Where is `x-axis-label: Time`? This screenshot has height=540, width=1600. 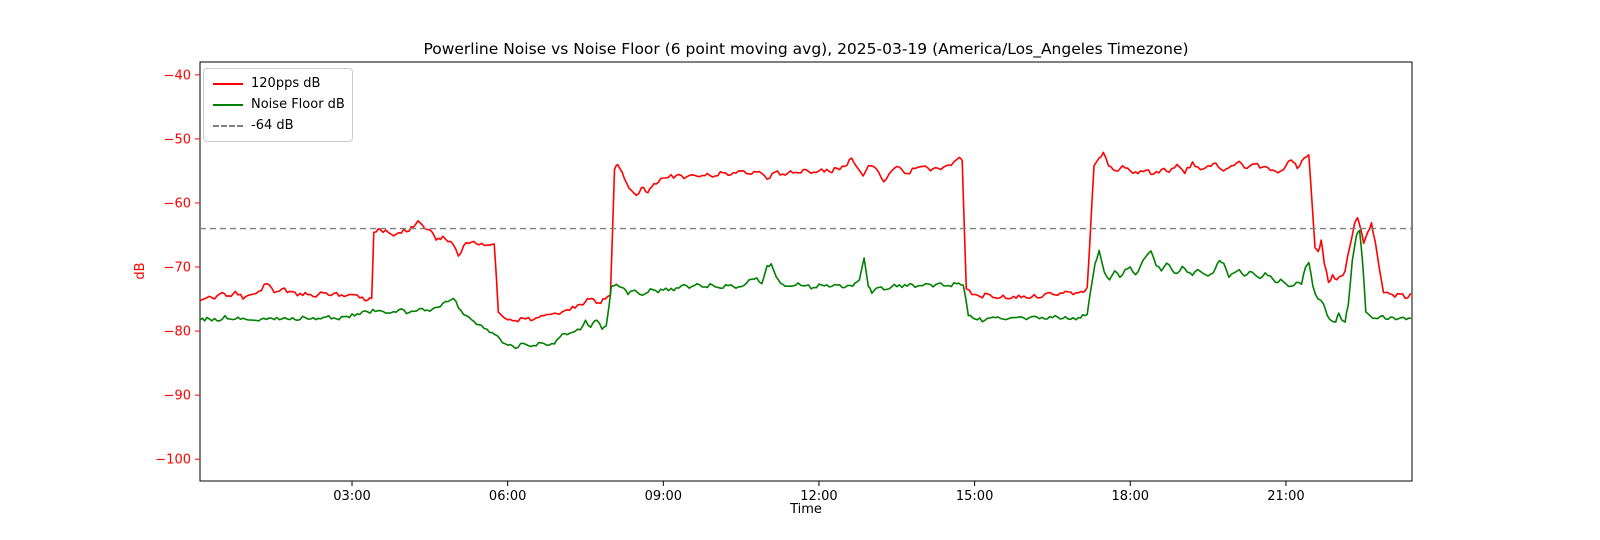 x-axis-label: Time is located at coordinates (805, 509).